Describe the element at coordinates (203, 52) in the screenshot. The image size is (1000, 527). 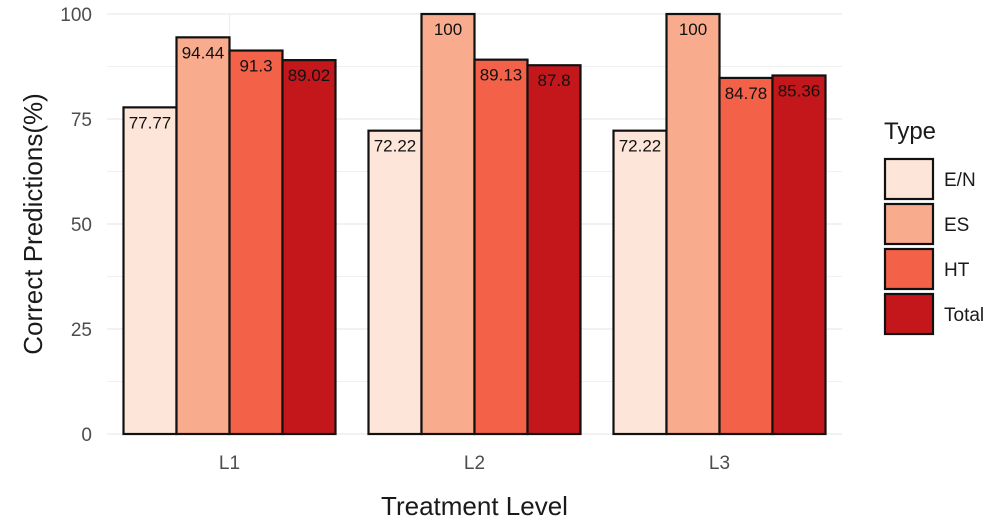
I see `bar-value-label: 94.44` at that location.